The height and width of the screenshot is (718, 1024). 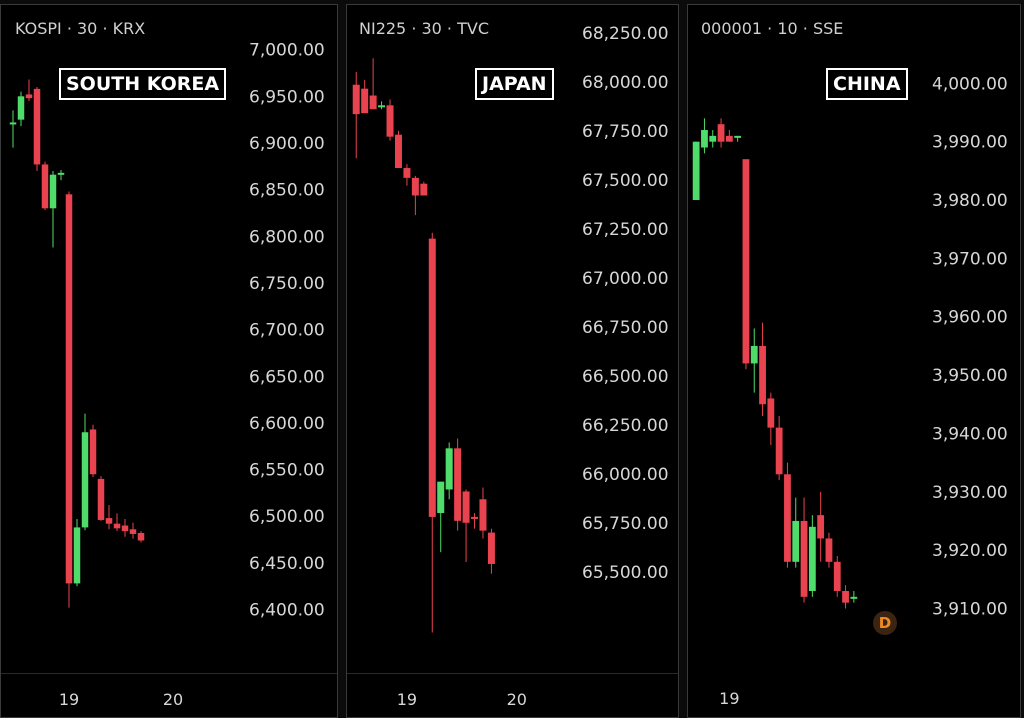 I want to click on nikkei-symbol-label: NI225 · 30 · TVC, so click(x=424, y=28).